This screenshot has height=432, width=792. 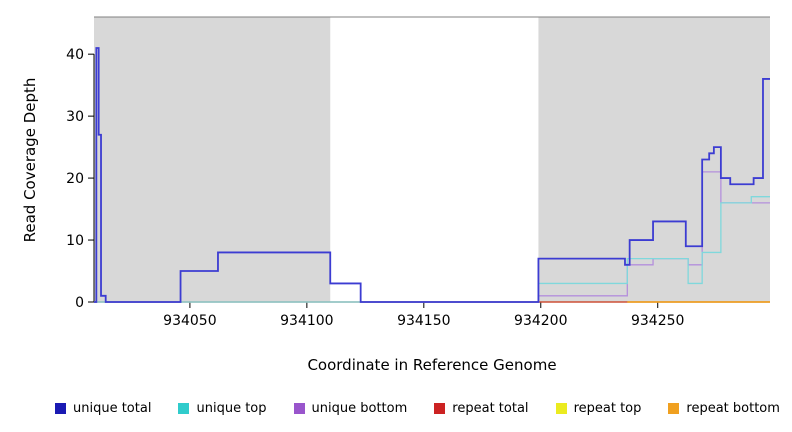 What do you see at coordinates (60, 408) in the screenshot?
I see `legend-swatch-unique-total` at bounding box center [60, 408].